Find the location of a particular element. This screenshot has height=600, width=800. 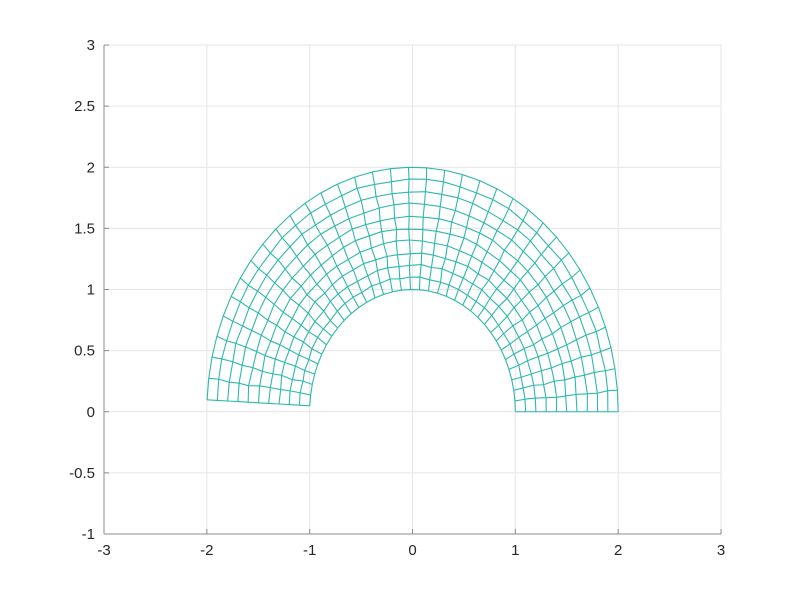

x-tick-label: -3 is located at coordinates (103, 550).